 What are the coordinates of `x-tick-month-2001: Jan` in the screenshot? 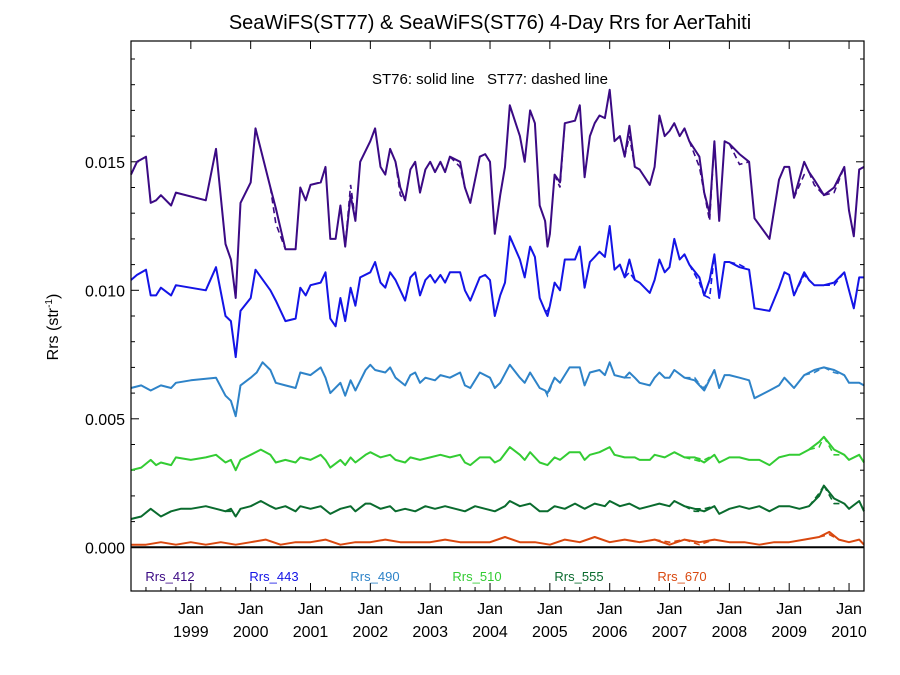 It's located at (311, 609).